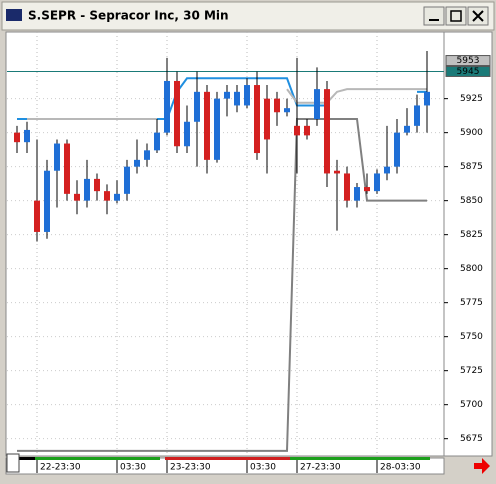  I want to click on scroll-arrow, so click(482, 466).